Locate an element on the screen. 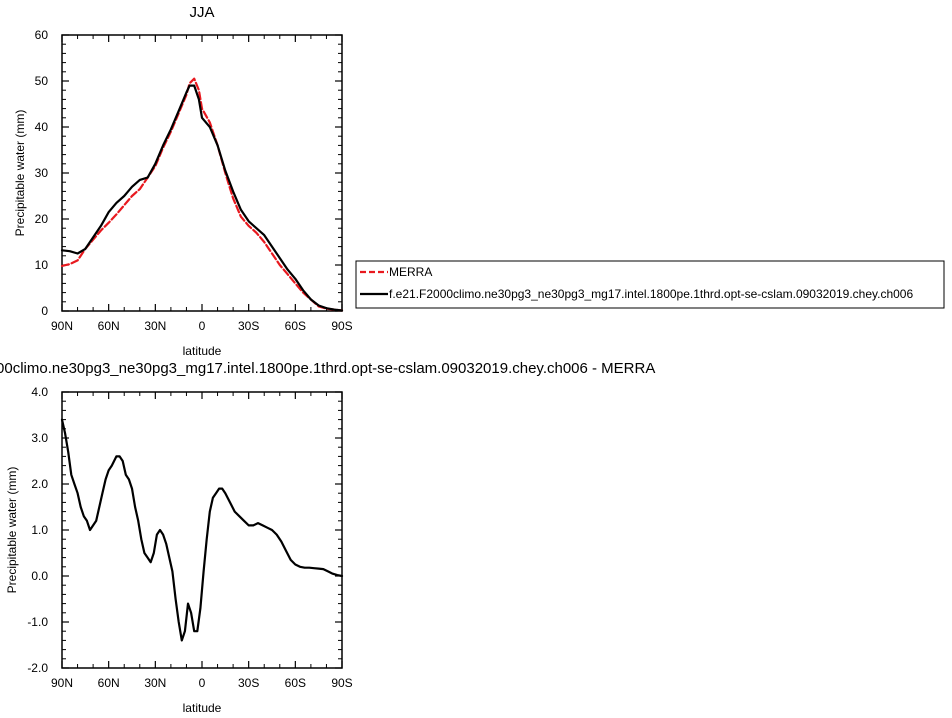 The width and height of the screenshot is (952, 718). y-tick-label: 2.0 is located at coordinates (39, 484).